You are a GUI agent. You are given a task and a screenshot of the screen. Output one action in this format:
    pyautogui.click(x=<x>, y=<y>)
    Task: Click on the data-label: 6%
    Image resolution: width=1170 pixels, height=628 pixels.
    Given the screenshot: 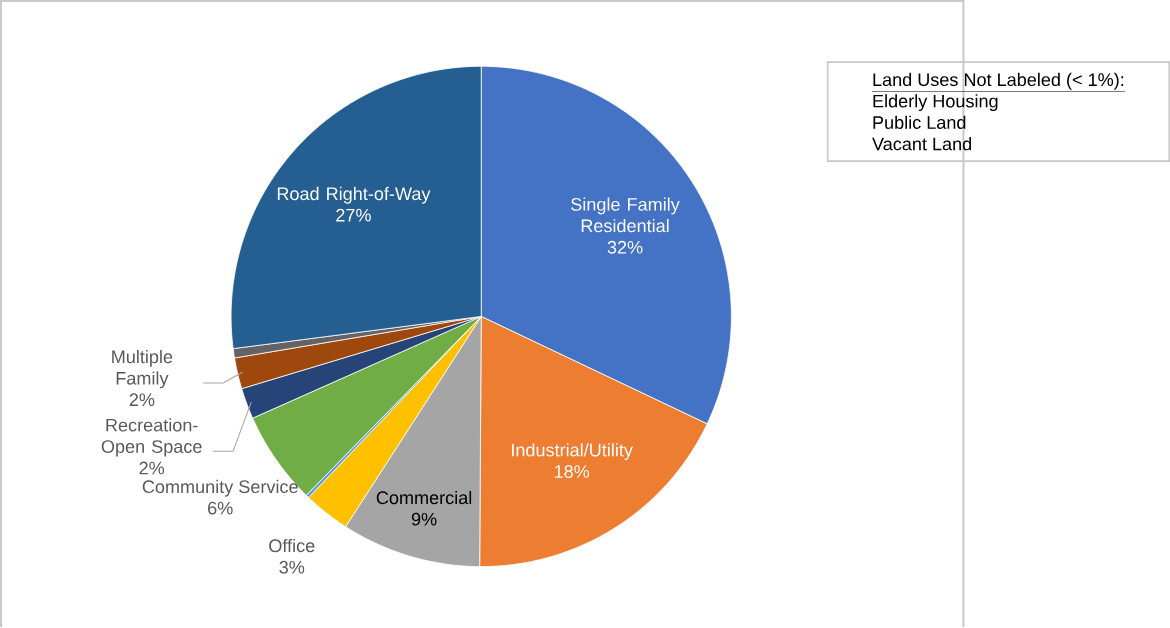 What is the action you would take?
    pyautogui.click(x=220, y=508)
    